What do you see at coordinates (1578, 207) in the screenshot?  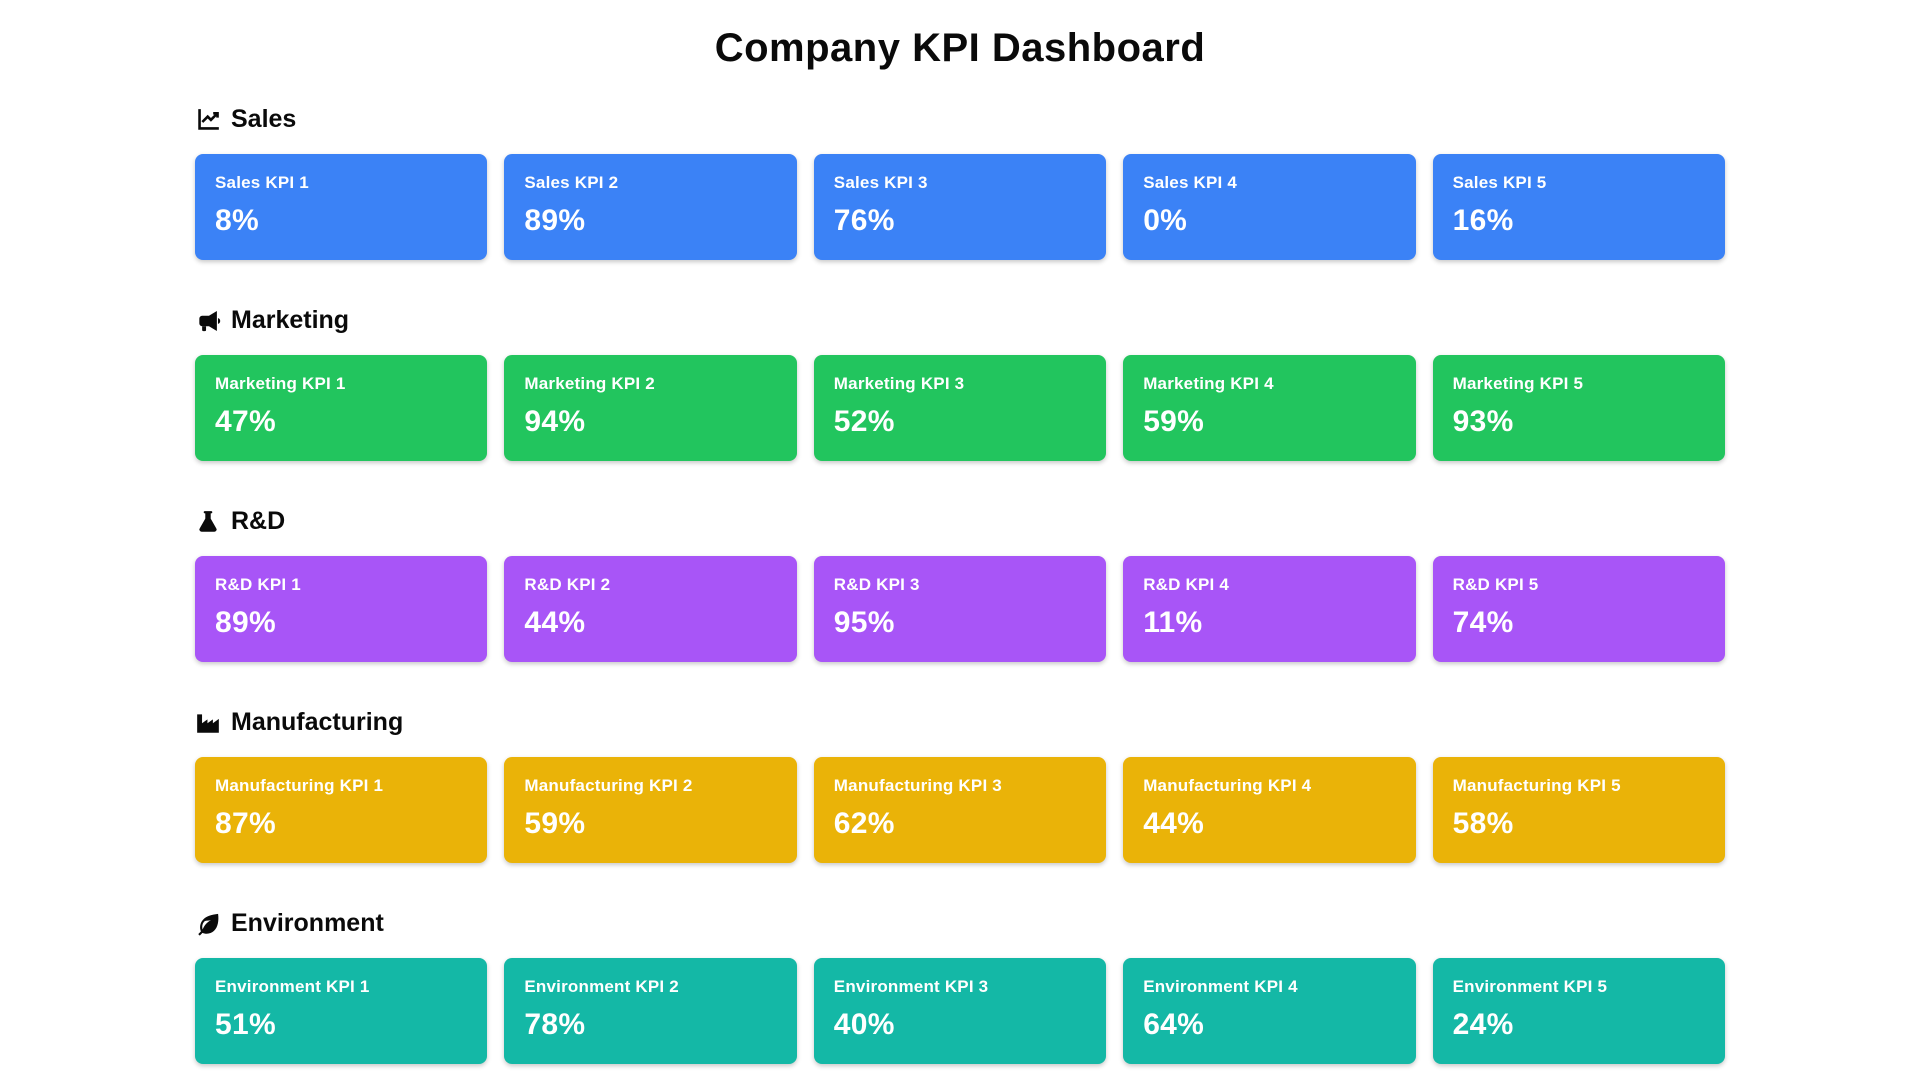 I see `kpi-card: Sales KPI 5 16%` at bounding box center [1578, 207].